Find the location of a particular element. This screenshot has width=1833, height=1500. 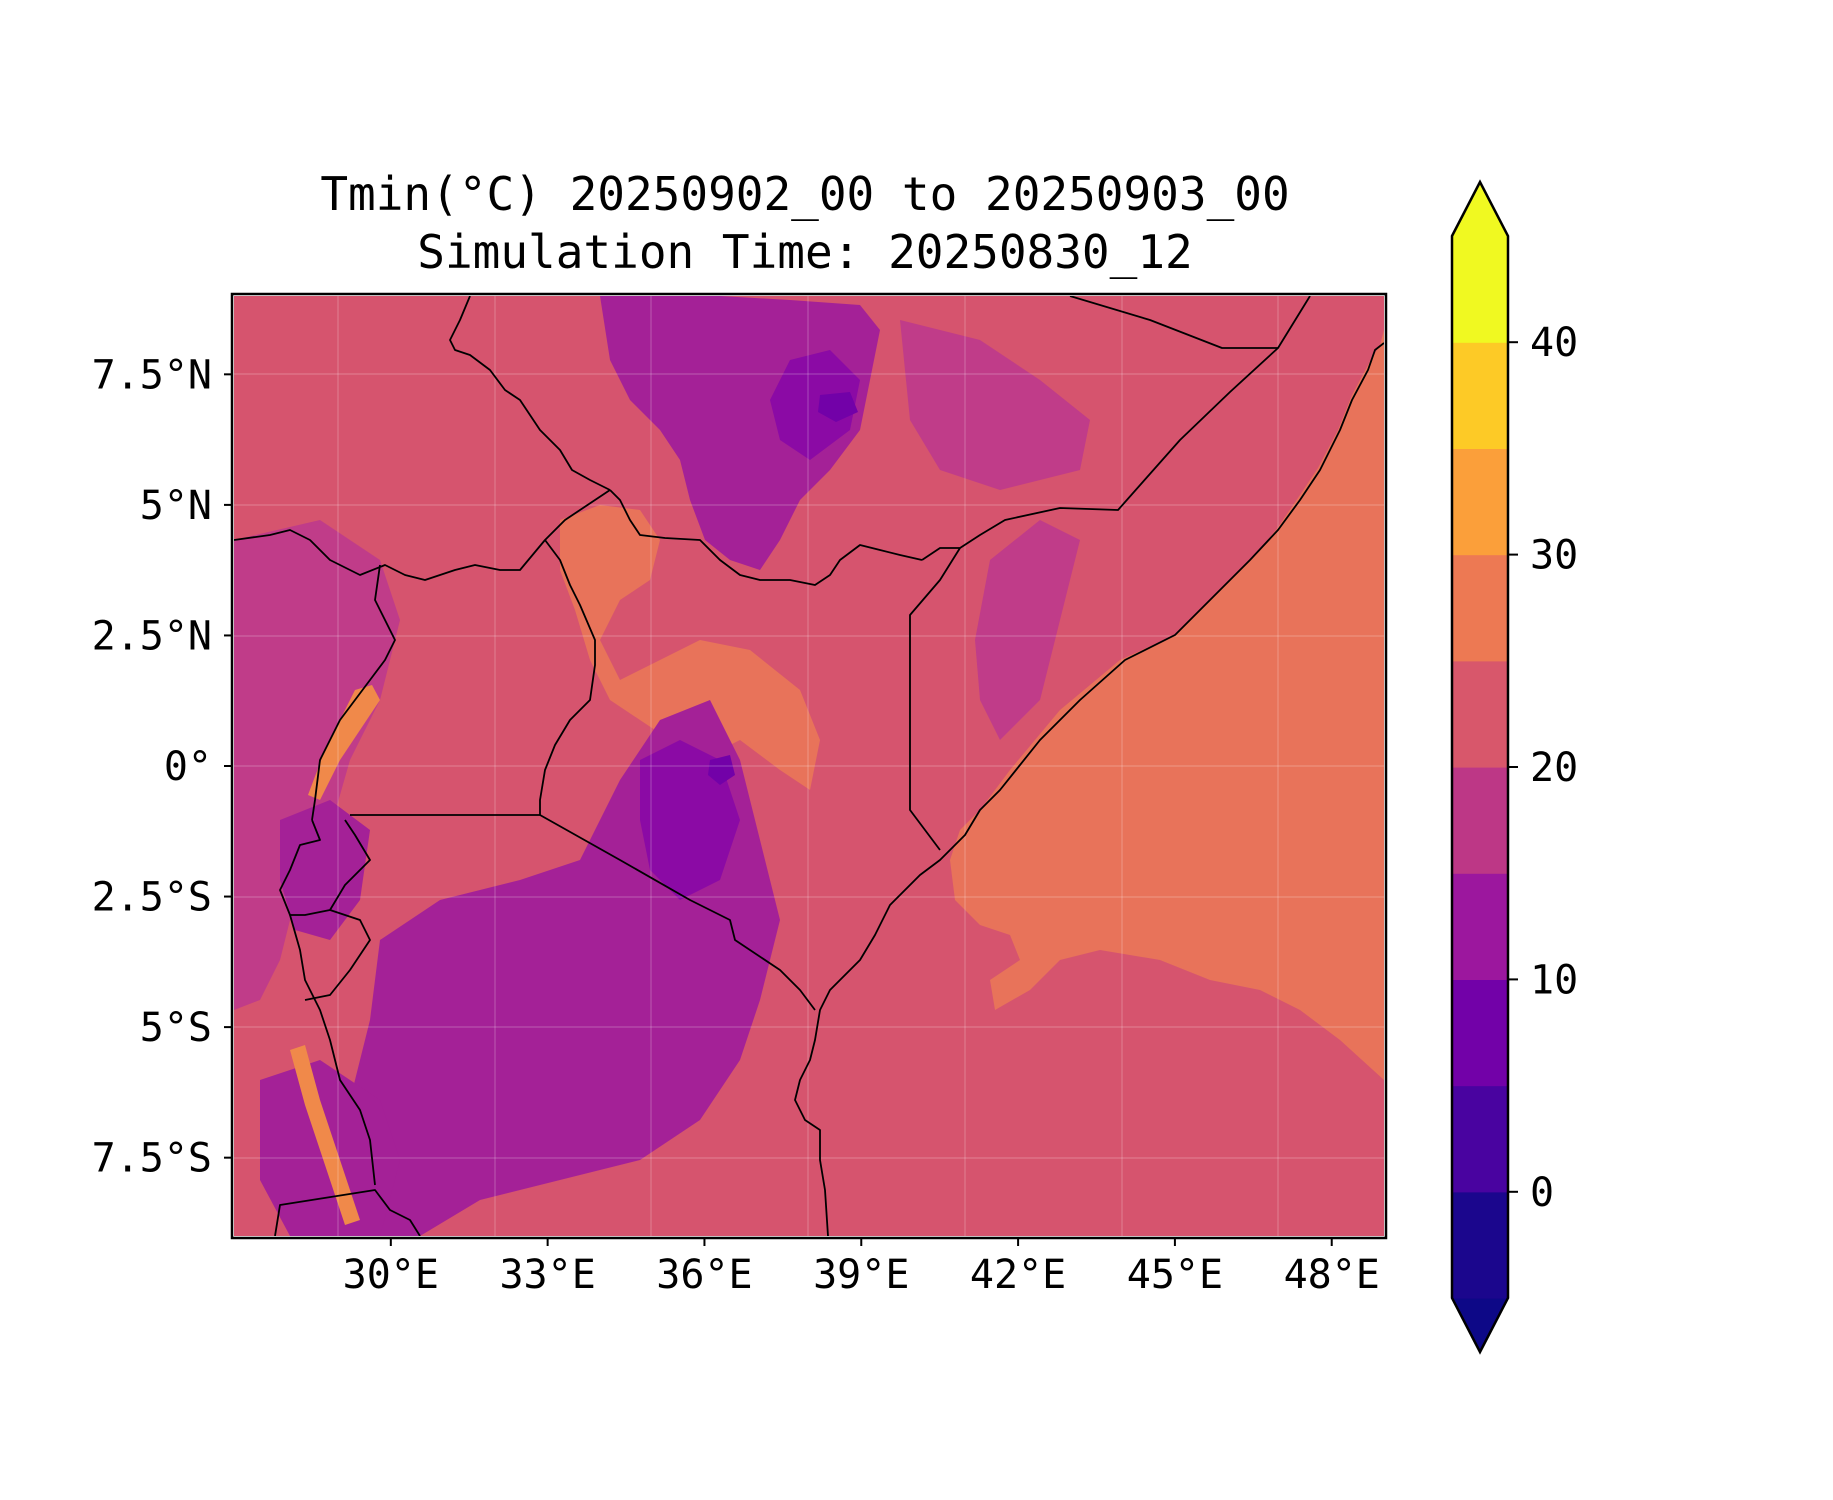

lat-tick-label: 2.5°N is located at coordinates (152, 636).